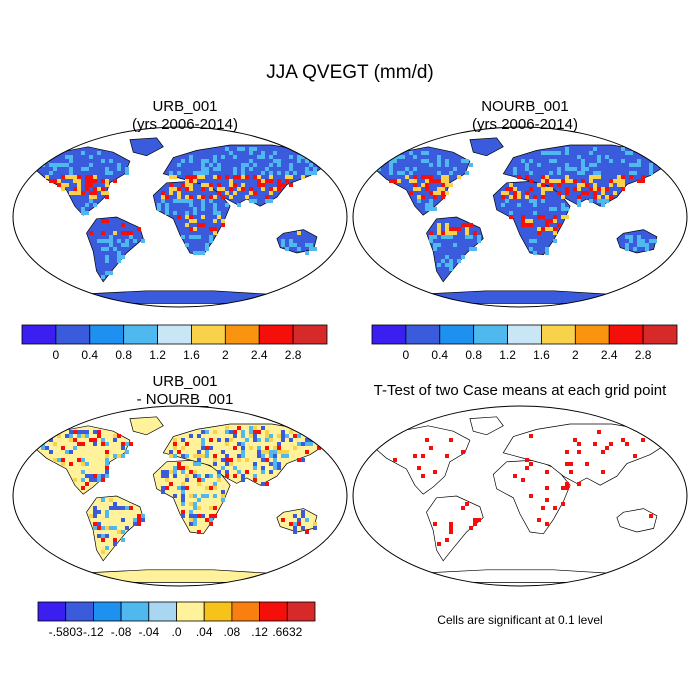  What do you see at coordinates (89, 355) in the screenshot?
I see `colorbar-urb-tick-label: 0.4` at bounding box center [89, 355].